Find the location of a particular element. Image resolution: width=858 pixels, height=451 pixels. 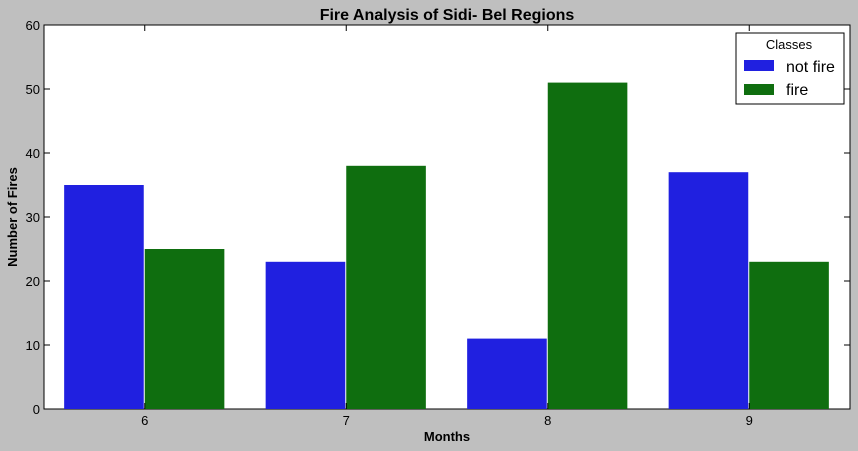

x-axis-title: Months is located at coordinates (447, 436).